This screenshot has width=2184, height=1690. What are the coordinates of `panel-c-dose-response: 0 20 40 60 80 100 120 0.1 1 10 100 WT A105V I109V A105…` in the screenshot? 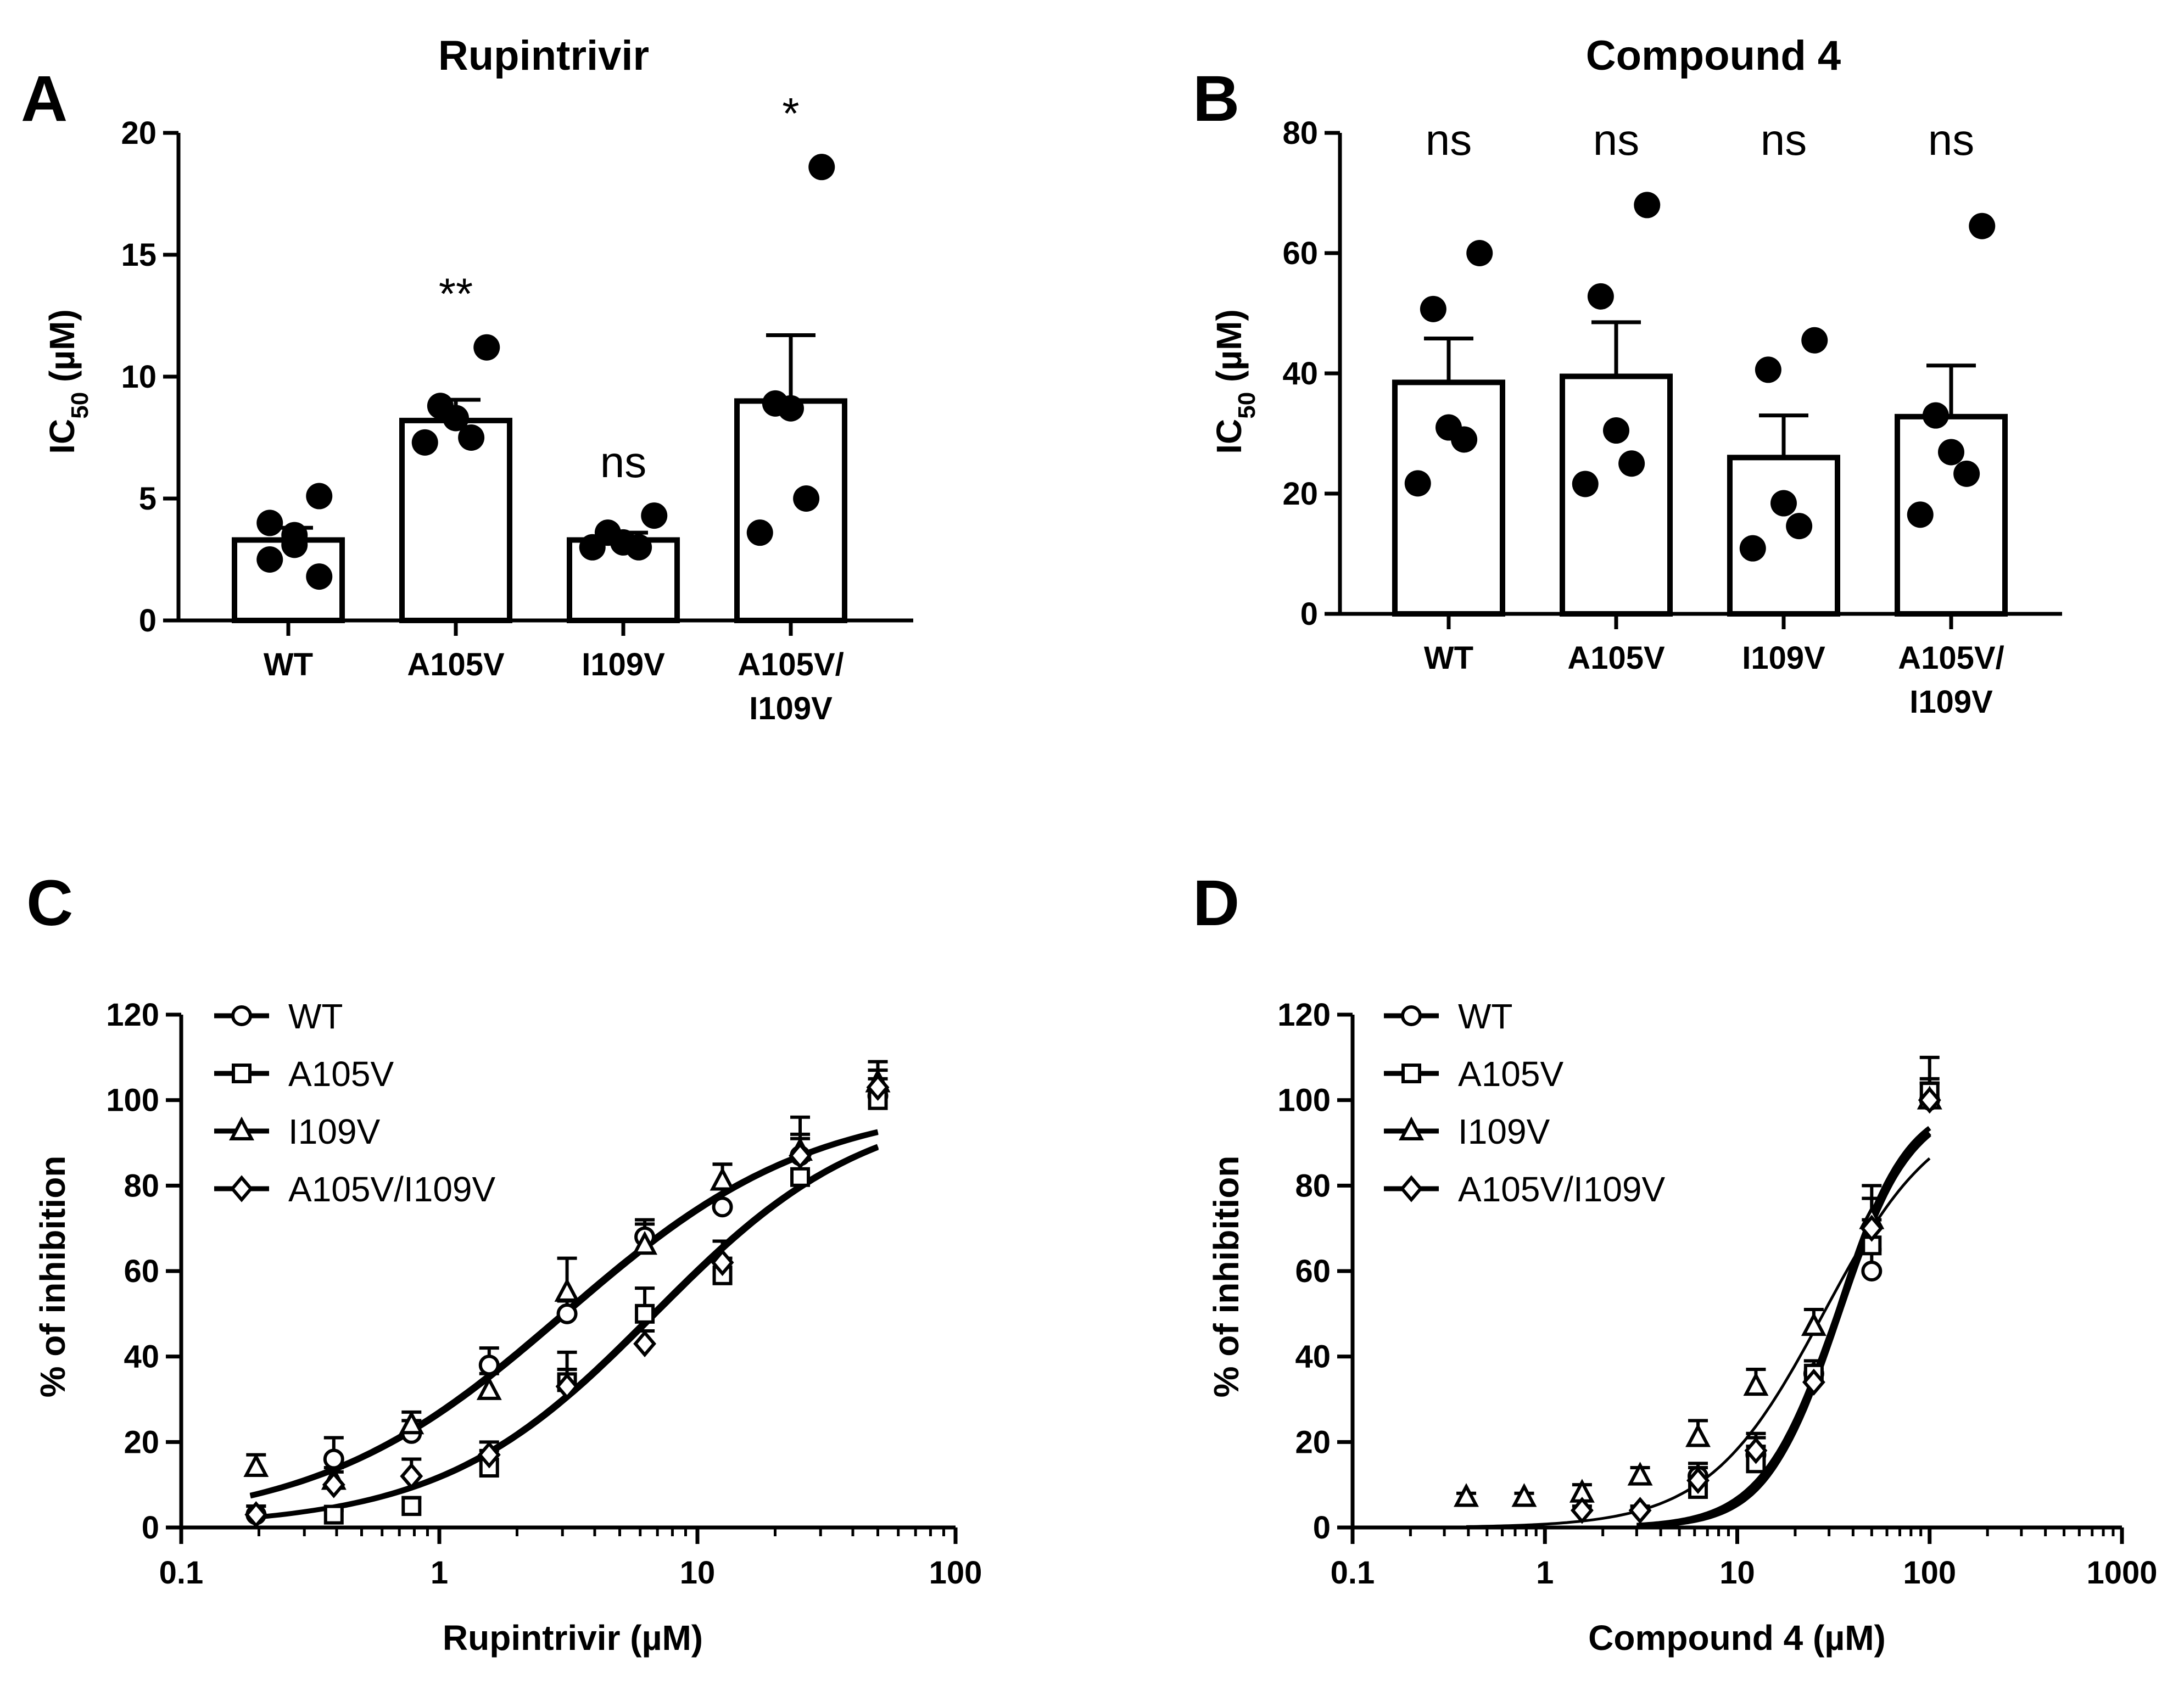 It's located at (544, 1294).